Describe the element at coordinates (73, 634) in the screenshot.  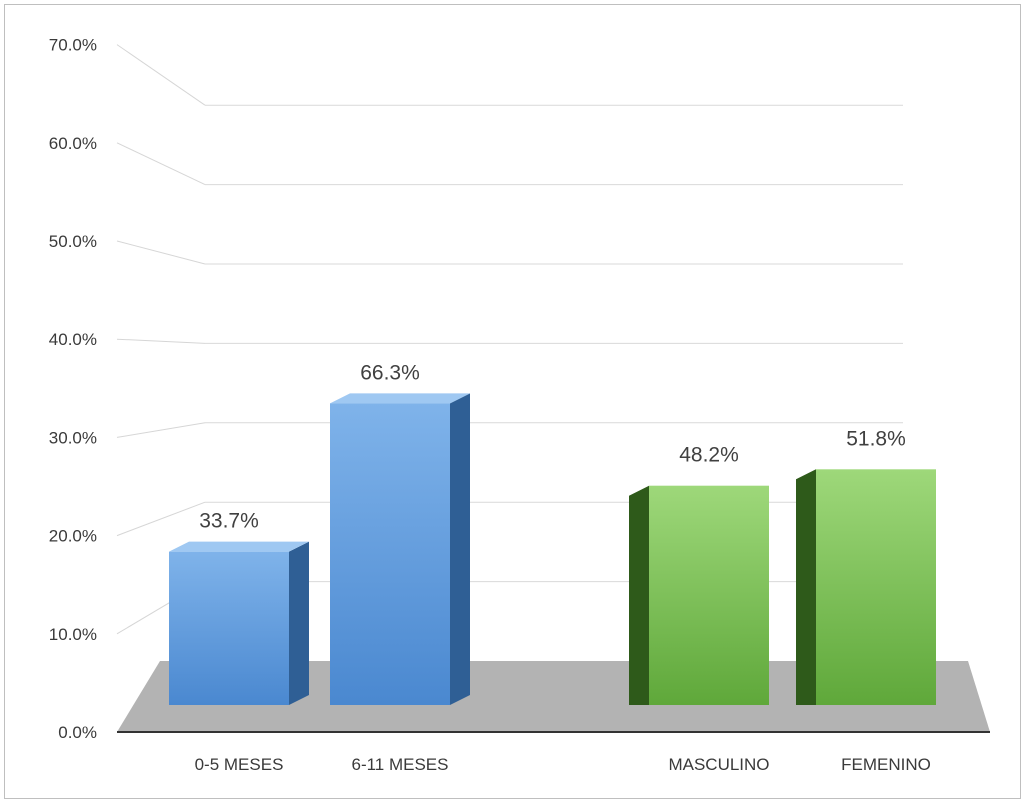
I see `y-tick-label: 10.0%` at that location.